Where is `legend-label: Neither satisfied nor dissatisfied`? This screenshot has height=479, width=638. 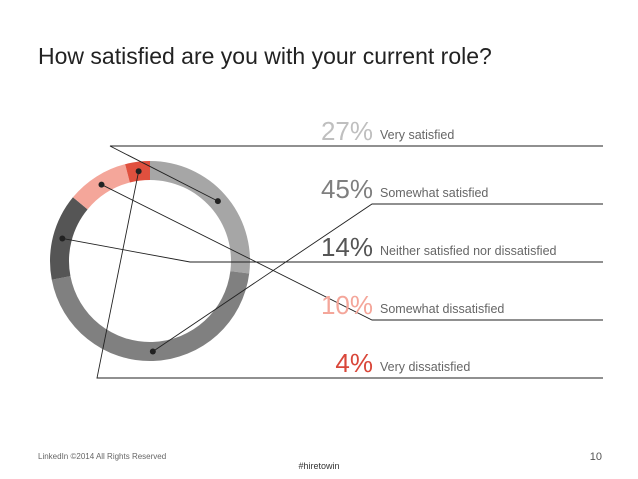
legend-label: Neither satisfied nor dissatisfied is located at coordinates (468, 251).